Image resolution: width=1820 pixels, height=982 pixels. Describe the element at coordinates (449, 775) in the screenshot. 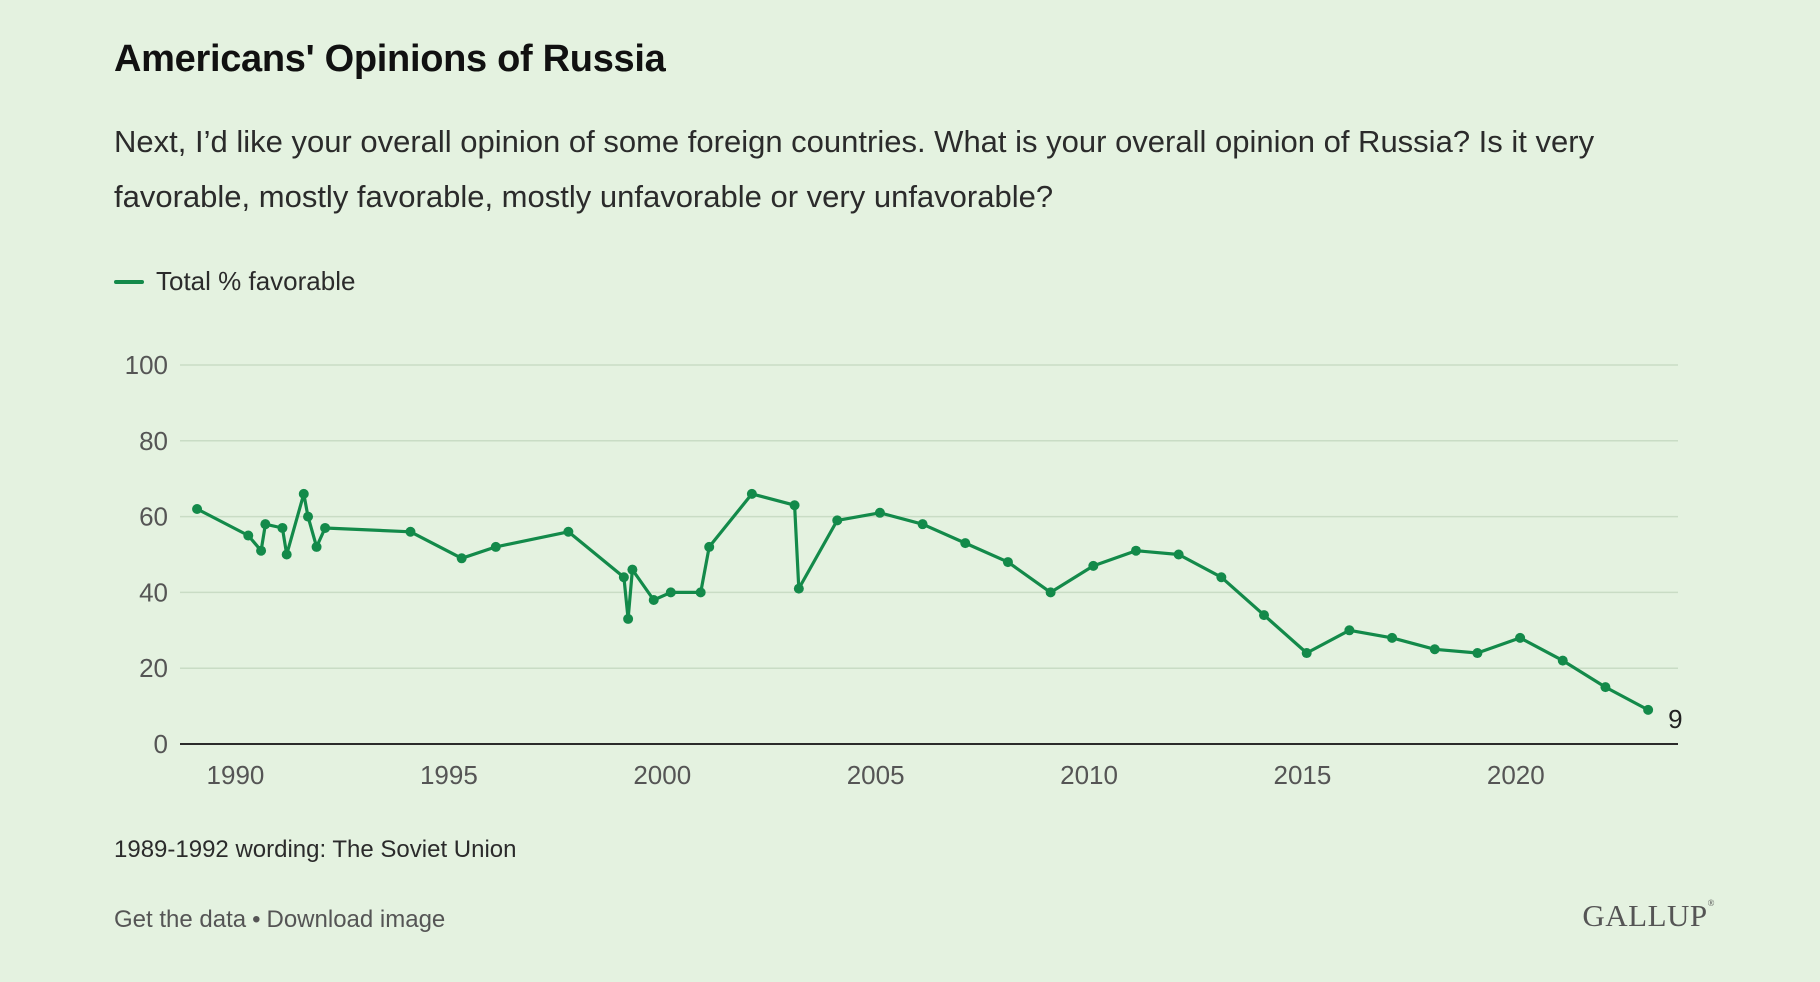

I see `x-tick-label: 1995` at that location.